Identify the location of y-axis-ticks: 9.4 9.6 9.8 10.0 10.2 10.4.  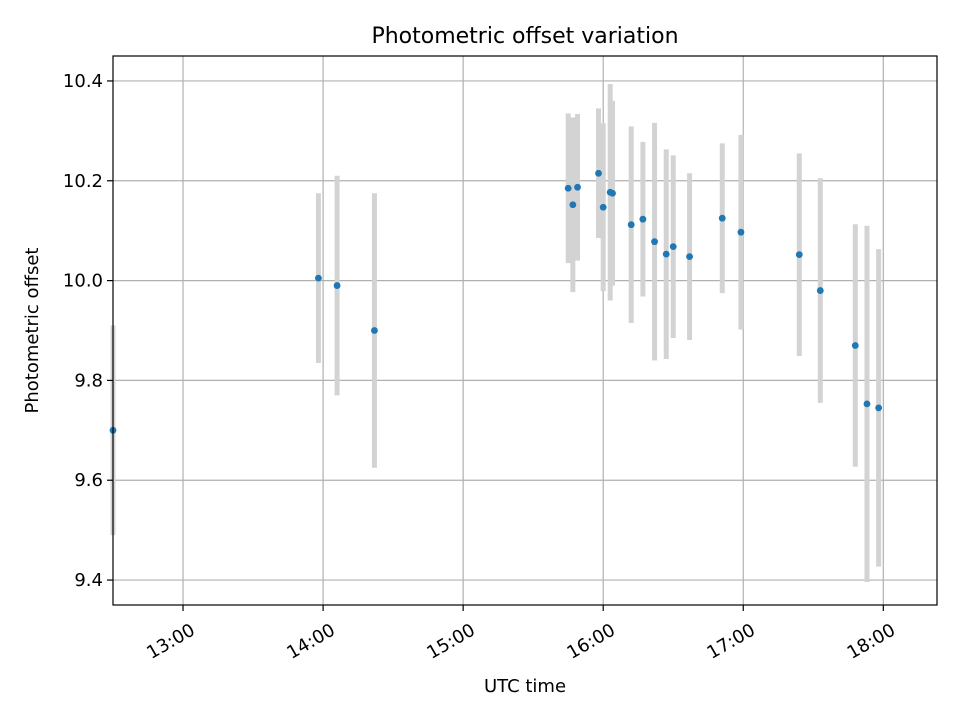
(88, 331).